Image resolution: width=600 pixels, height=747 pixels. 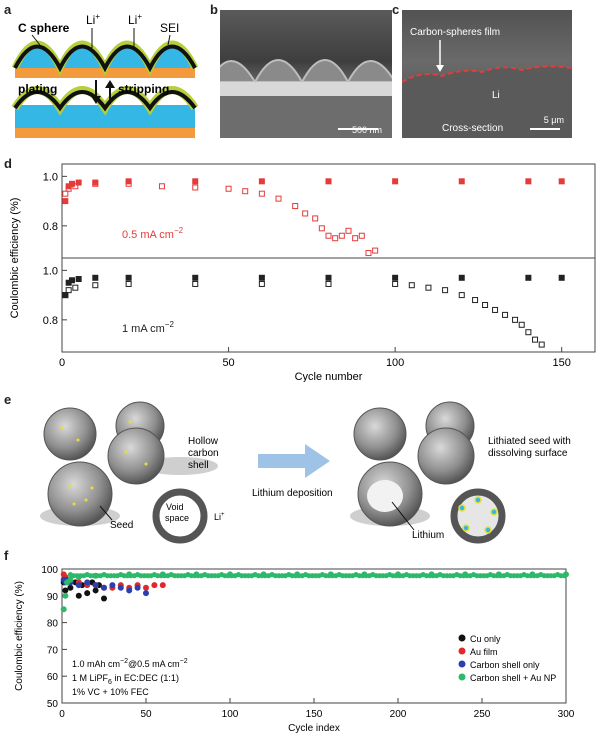 I want to click on carbon-shell-bottom, so click(x=105, y=101).